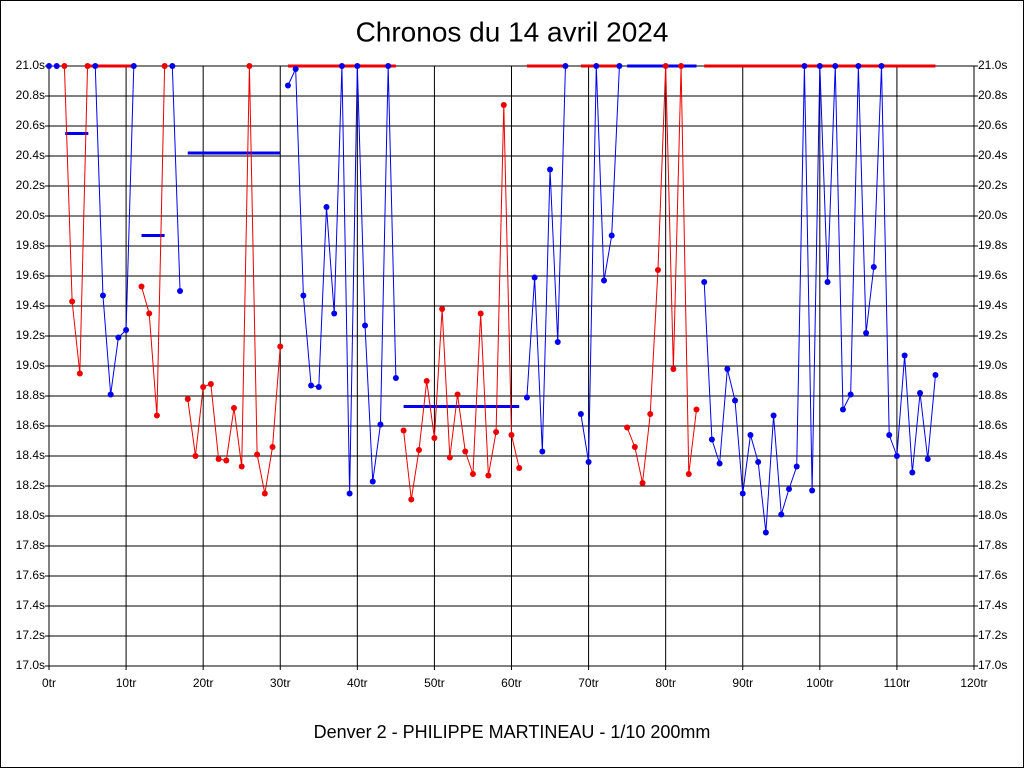 Image resolution: width=1024 pixels, height=768 pixels. What do you see at coordinates (511, 683) in the screenshot?
I see `x-tick-label: 60tr` at bounding box center [511, 683].